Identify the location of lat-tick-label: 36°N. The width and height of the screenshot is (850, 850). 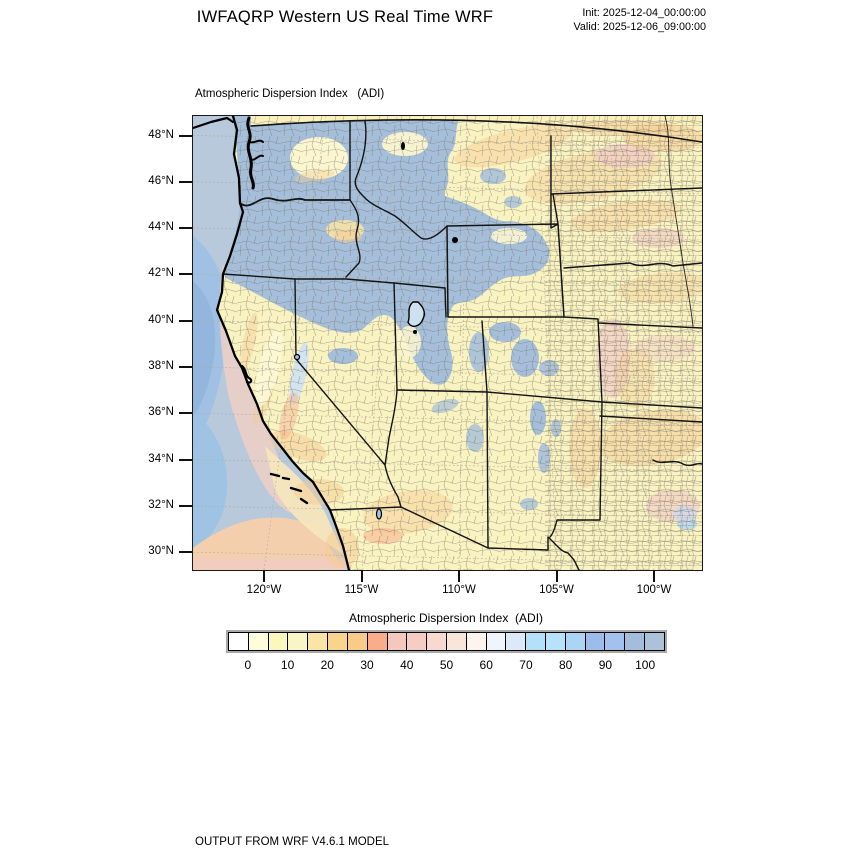
(161, 412).